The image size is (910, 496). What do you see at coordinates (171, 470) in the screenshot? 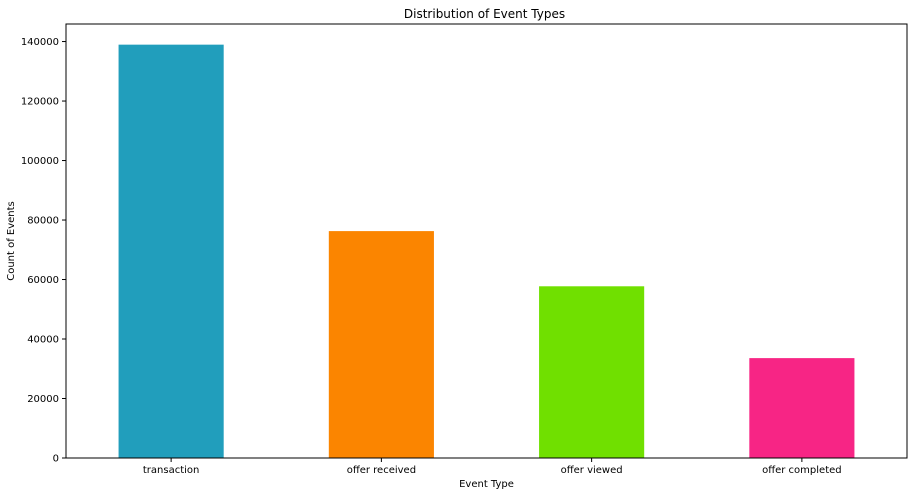
I see `x-tick-label: transaction` at bounding box center [171, 470].